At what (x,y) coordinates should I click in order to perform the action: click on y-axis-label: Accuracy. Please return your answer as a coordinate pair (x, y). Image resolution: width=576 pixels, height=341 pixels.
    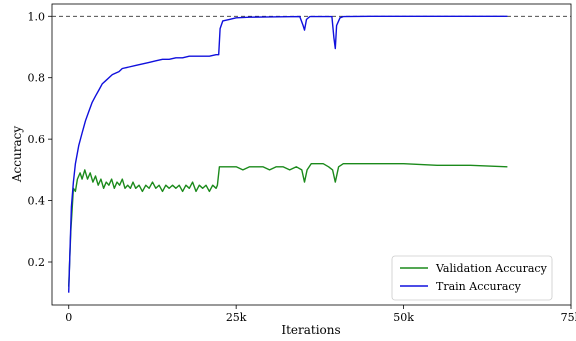
    Looking at the image, I should click on (17, 154).